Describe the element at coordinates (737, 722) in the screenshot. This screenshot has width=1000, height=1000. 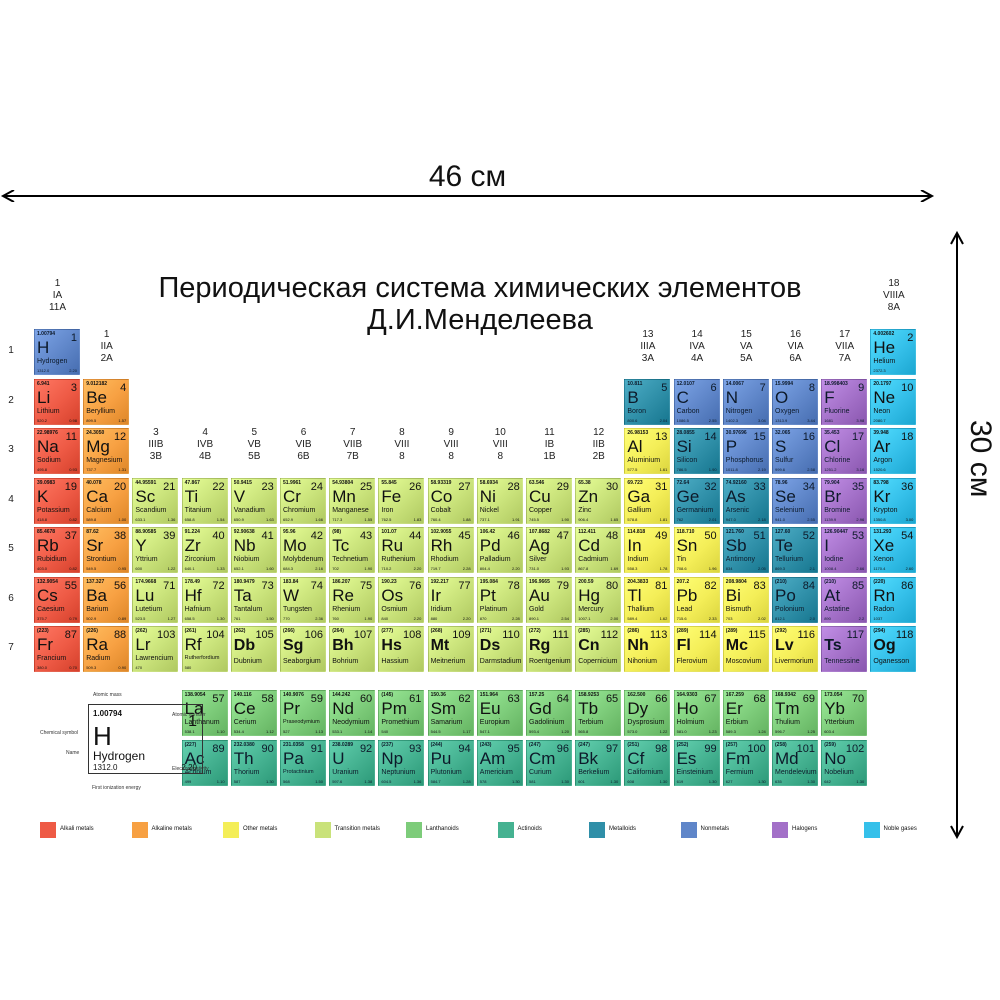
I see `element-name: Erbium` at that location.